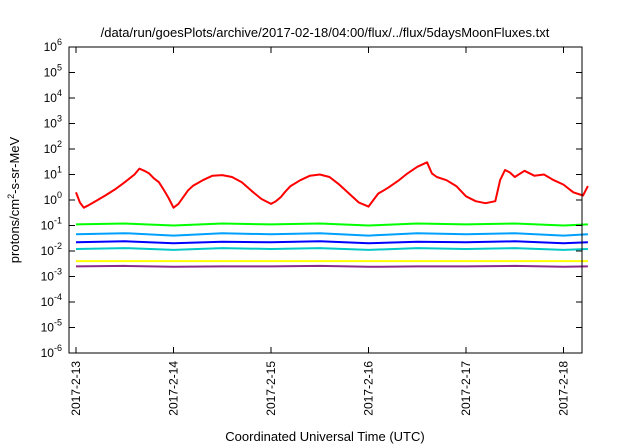 The width and height of the screenshot is (640, 448). I want to click on y-tick-label-8: 10², so click(53, 147).